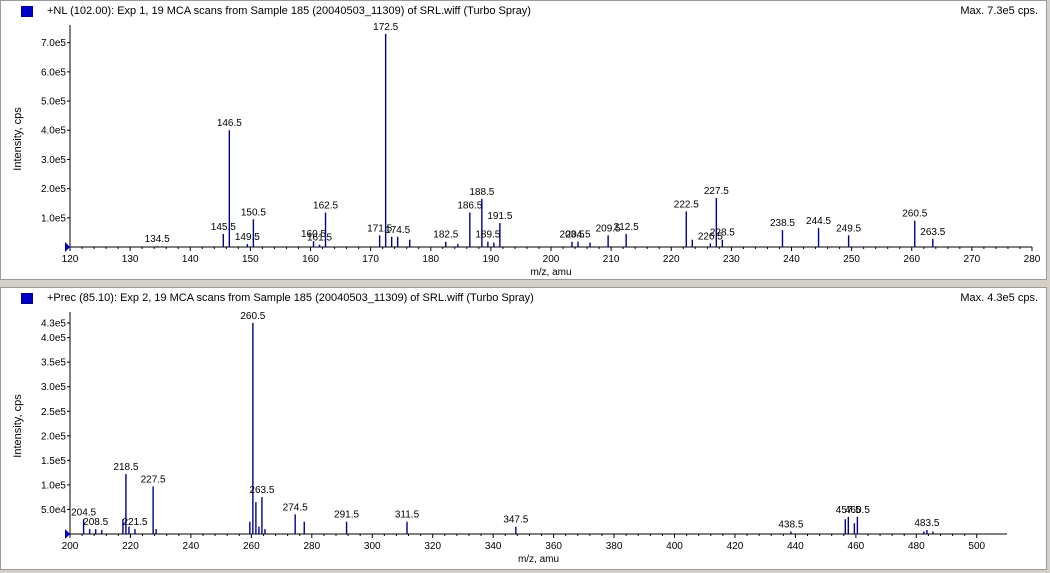 The width and height of the screenshot is (1050, 573). What do you see at coordinates (851, 259) in the screenshot?
I see `x-tick-label: 250` at bounding box center [851, 259].